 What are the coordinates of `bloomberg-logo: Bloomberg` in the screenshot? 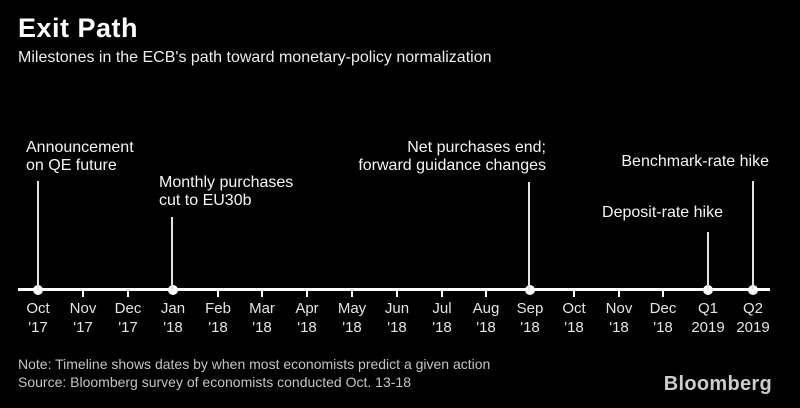 It's located at (717, 384).